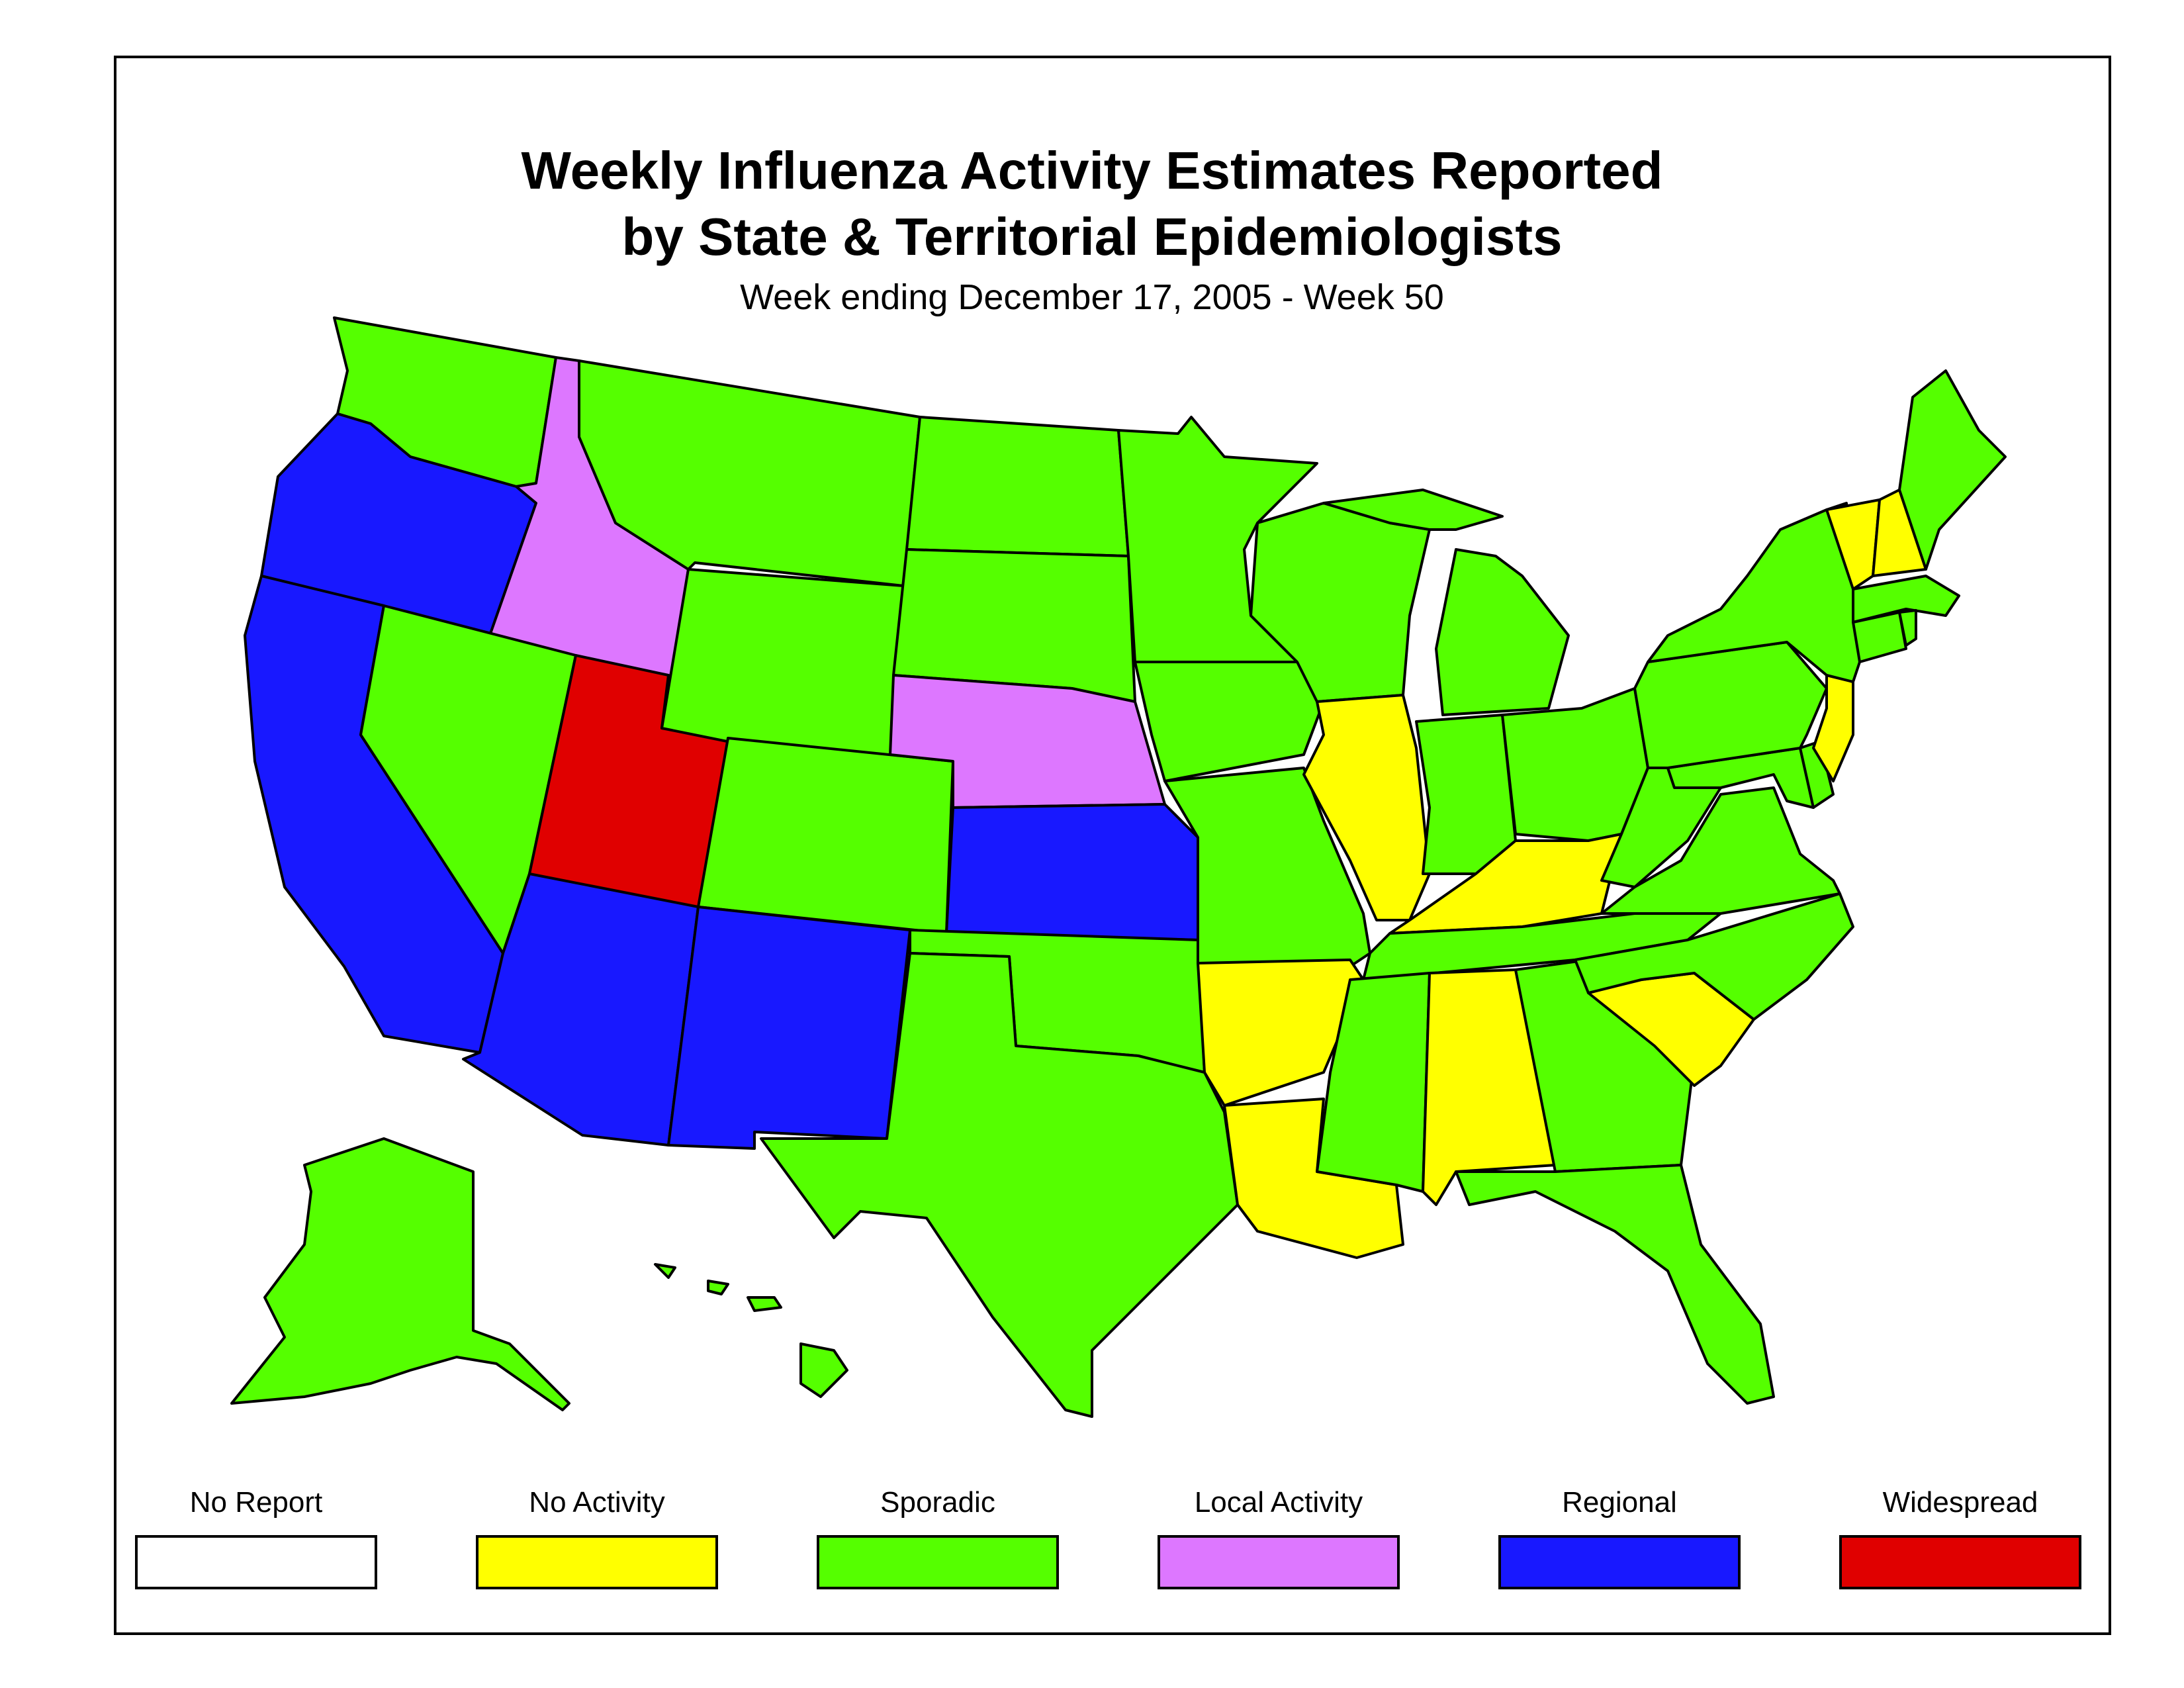 The image size is (2184, 1688). I want to click on legend-widespread: Widespread, so click(1960, 1537).